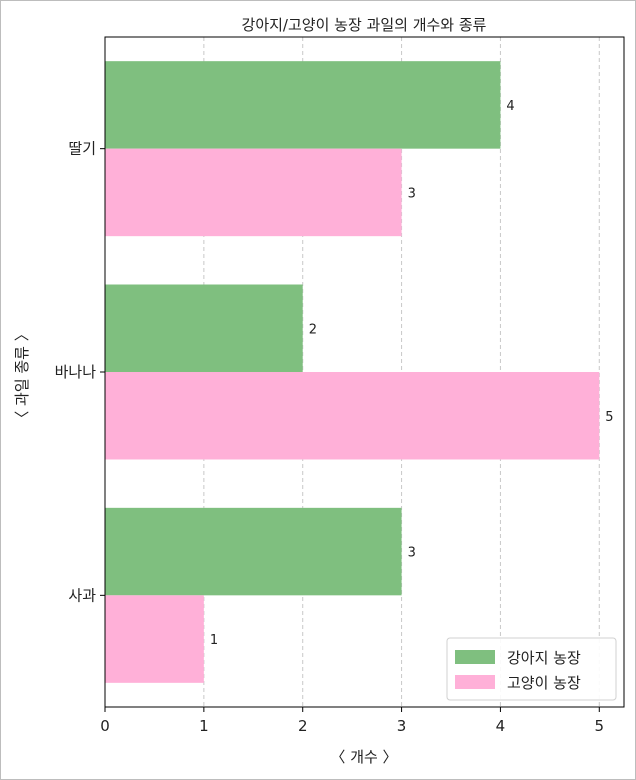  I want to click on x-tick-label: 2, so click(303, 726).